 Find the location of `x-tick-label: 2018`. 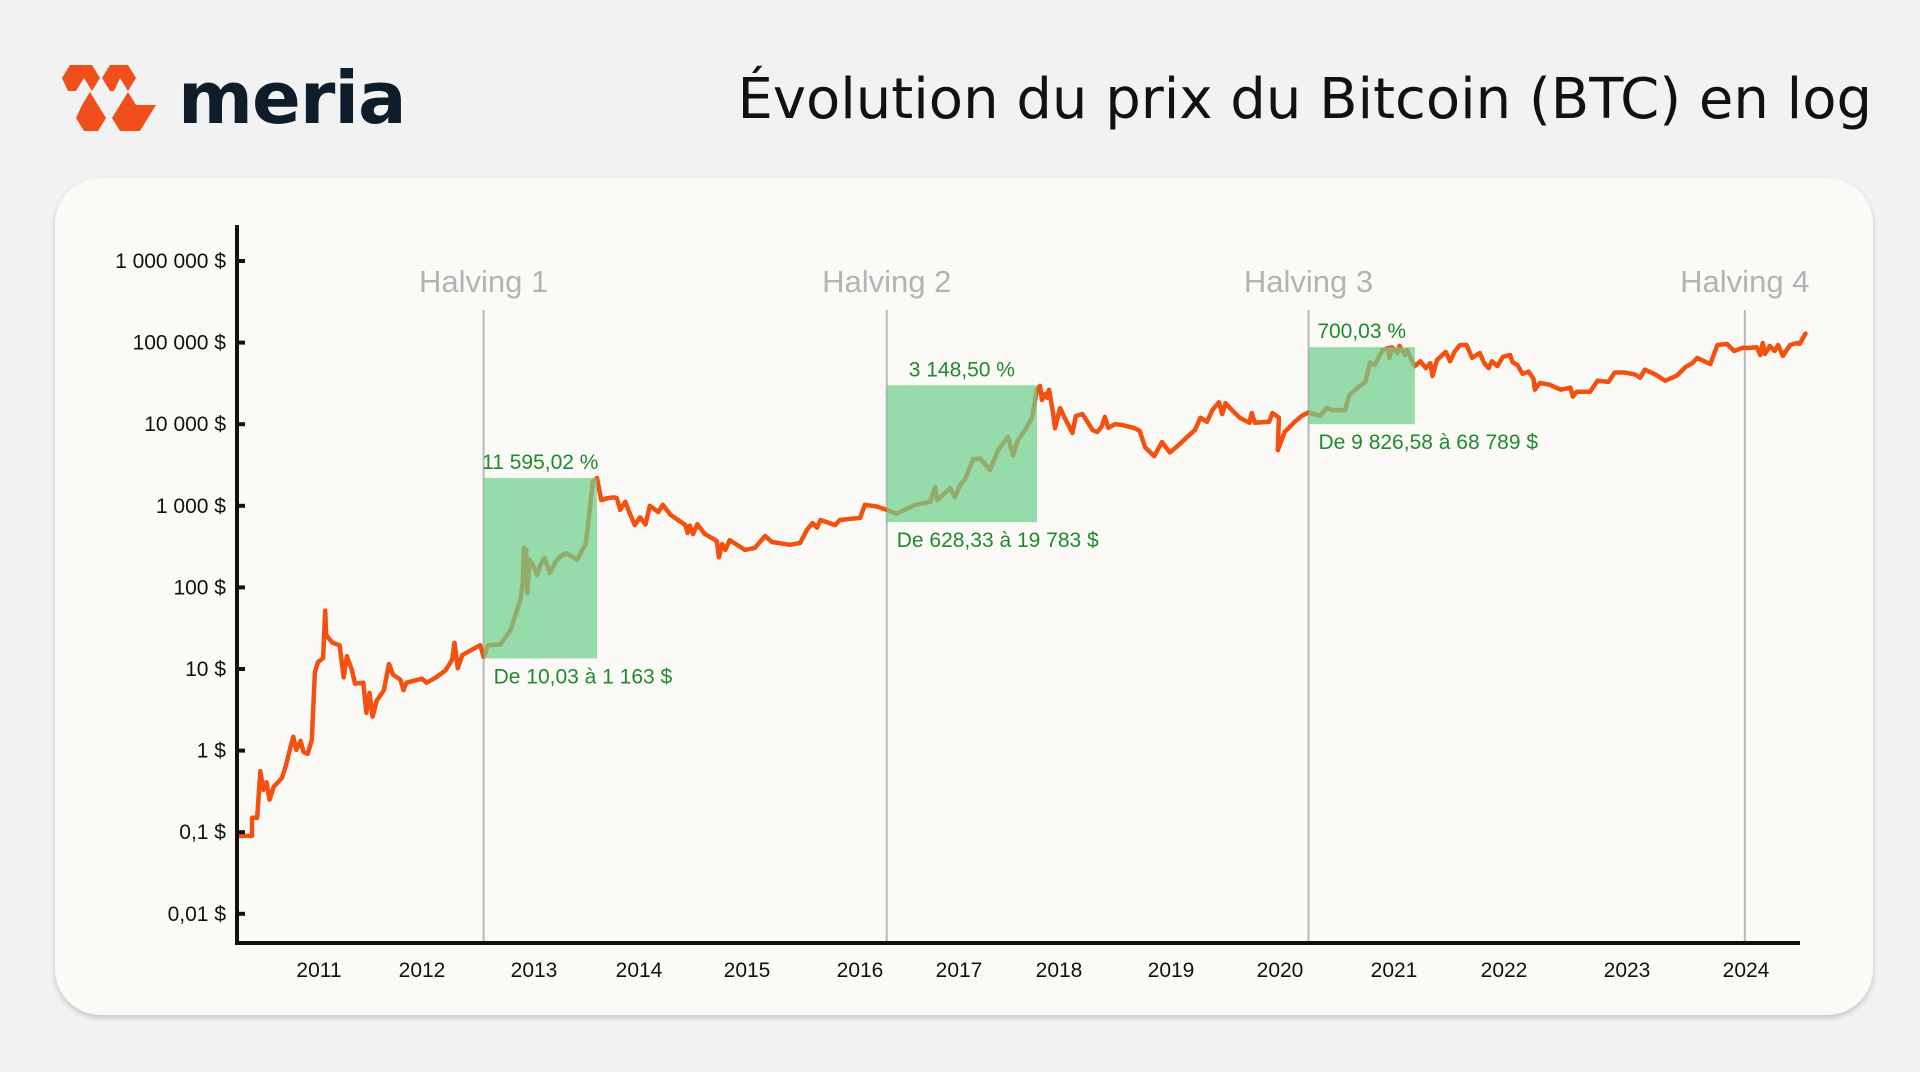

x-tick-label: 2018 is located at coordinates (1059, 970).